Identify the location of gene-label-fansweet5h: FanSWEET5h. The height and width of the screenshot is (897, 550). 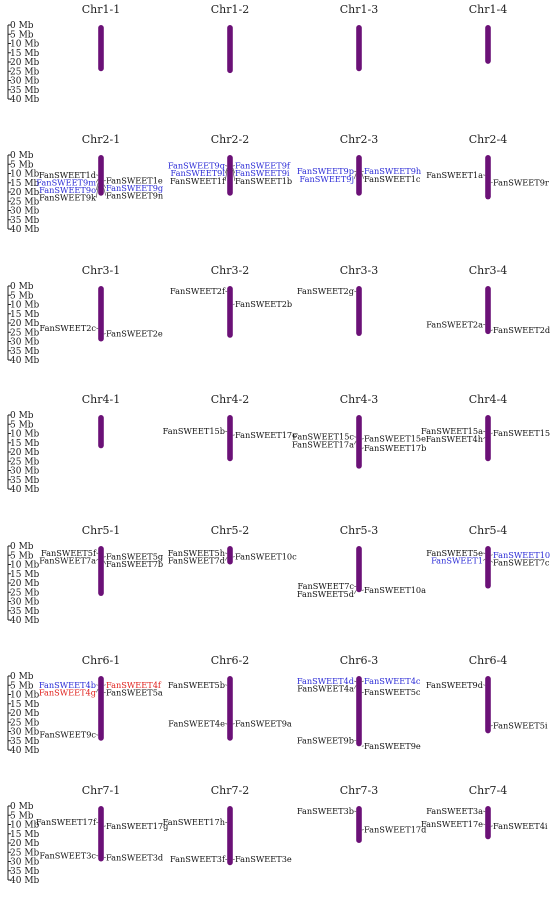
(197, 553).